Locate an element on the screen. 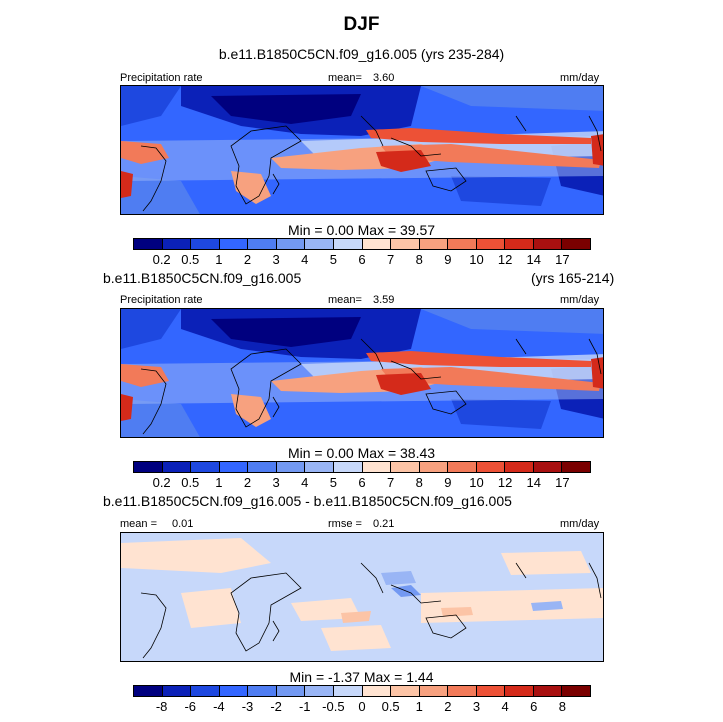 The width and height of the screenshot is (723, 722). colorbar-tick-label: -3 is located at coordinates (247, 706).